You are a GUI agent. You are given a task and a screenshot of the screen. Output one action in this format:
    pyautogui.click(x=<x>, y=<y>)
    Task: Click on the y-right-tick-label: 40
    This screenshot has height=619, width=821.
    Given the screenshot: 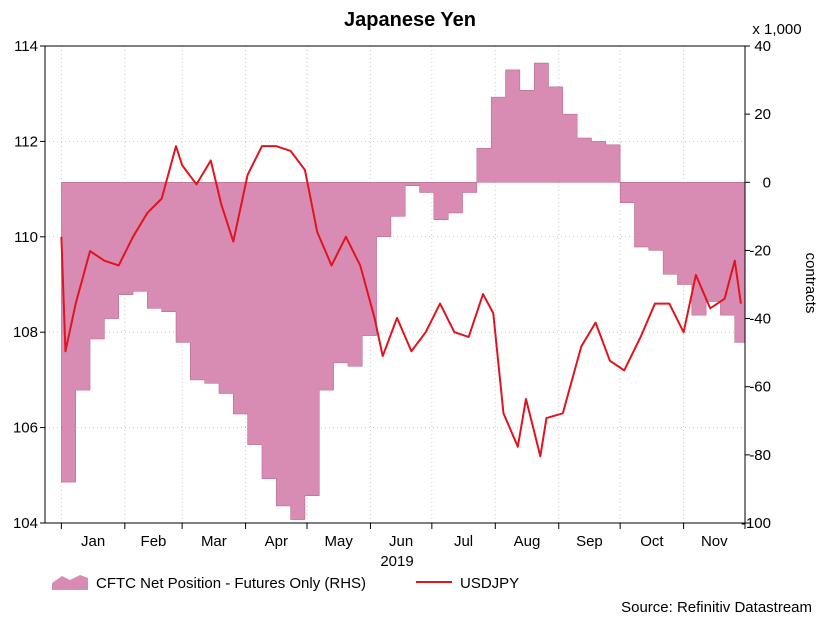 What is the action you would take?
    pyautogui.click(x=762, y=46)
    